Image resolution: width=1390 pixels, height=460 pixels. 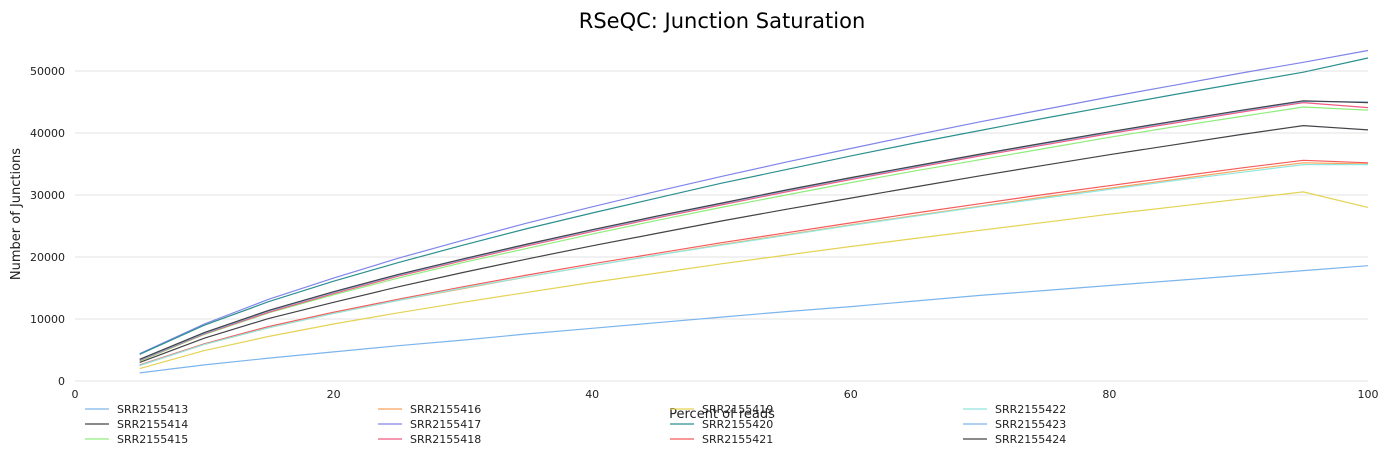 I want to click on y-tick-label: 20000, so click(x=47, y=257).